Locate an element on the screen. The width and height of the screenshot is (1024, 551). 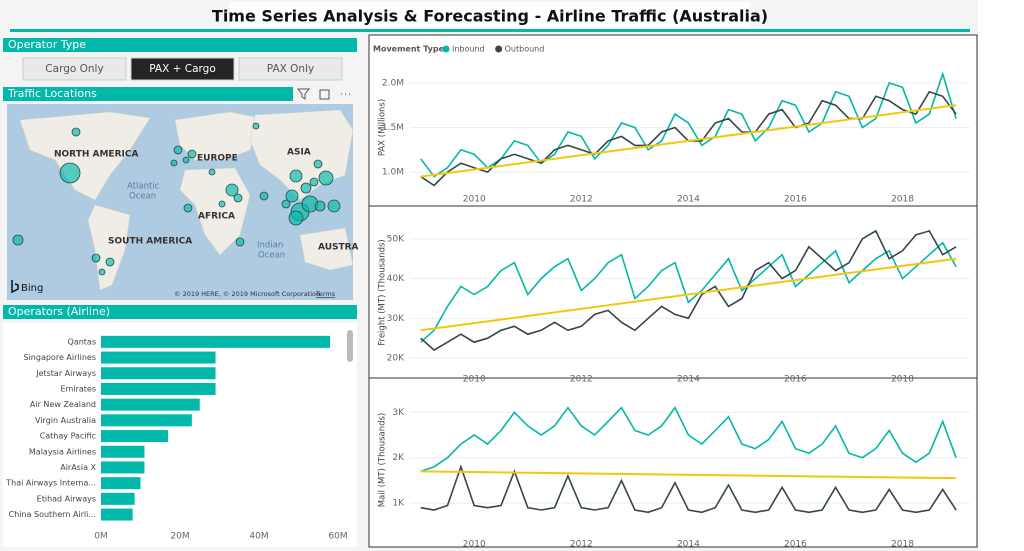
map-label: Atlantic is located at coordinates (143, 187).